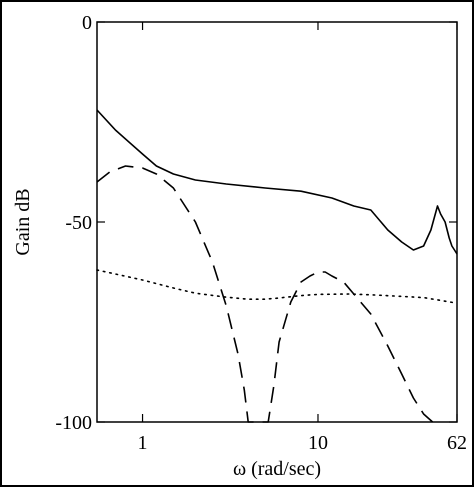 The image size is (474, 489). Describe the element at coordinates (277, 469) in the screenshot. I see `x-axis-label: ω (rad/sec)` at that location.